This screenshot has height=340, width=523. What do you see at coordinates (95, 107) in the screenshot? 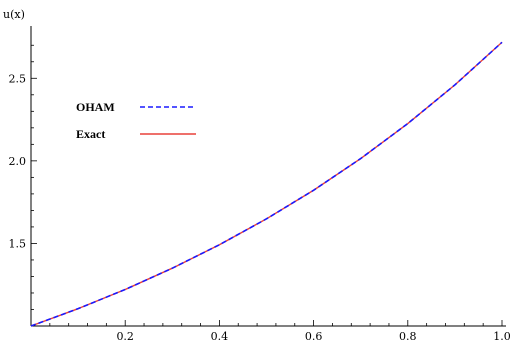
I see `legend-label-oham: OHAM` at bounding box center [95, 107].